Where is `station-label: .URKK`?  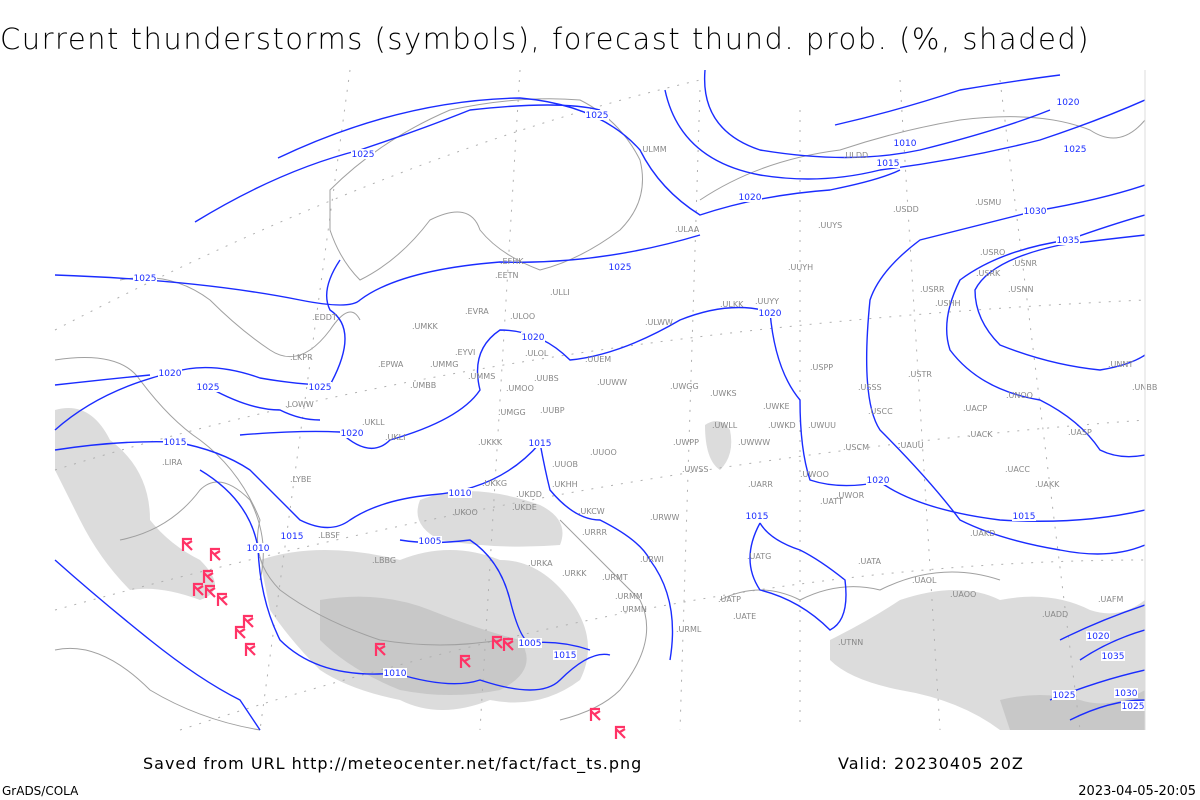 station-label: .URKK is located at coordinates (574, 573).